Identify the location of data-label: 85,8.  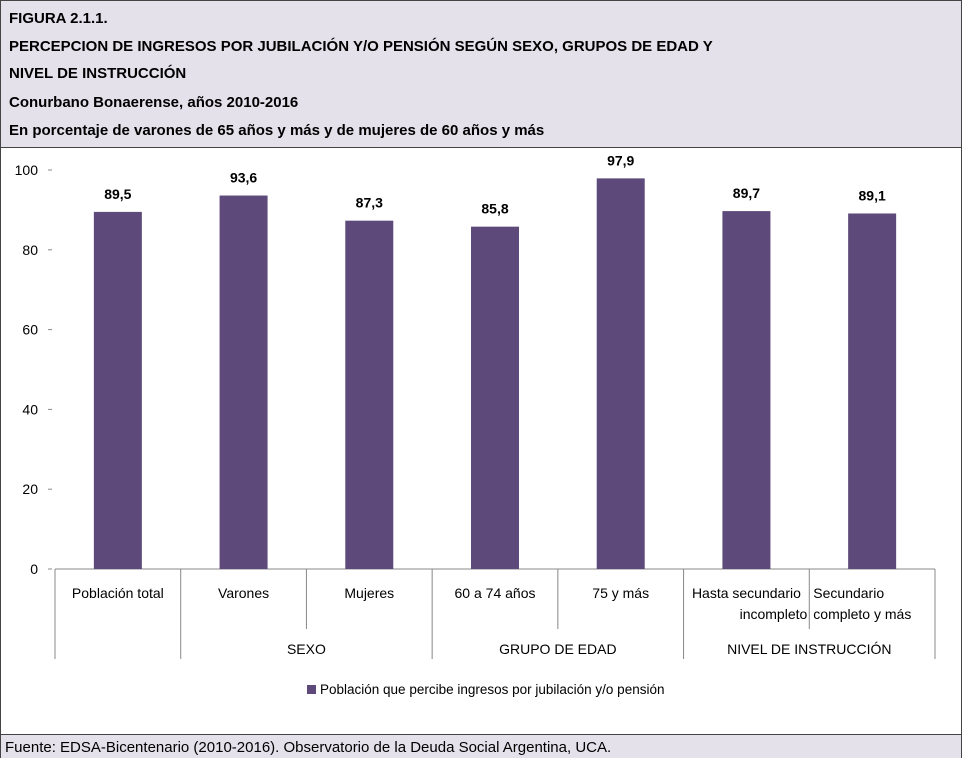
(494, 209).